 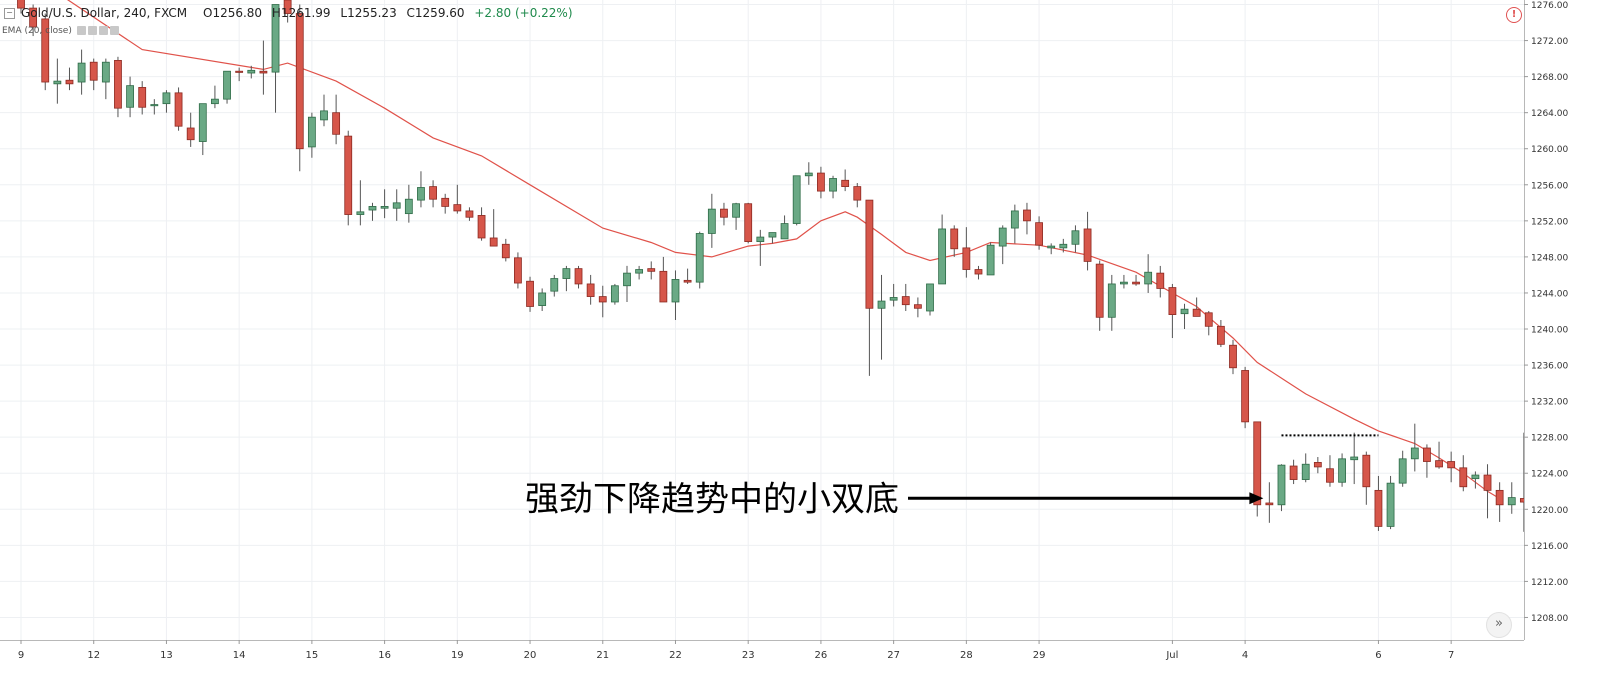 What do you see at coordinates (602, 655) in the screenshot?
I see `time-tick-label: 21` at bounding box center [602, 655].